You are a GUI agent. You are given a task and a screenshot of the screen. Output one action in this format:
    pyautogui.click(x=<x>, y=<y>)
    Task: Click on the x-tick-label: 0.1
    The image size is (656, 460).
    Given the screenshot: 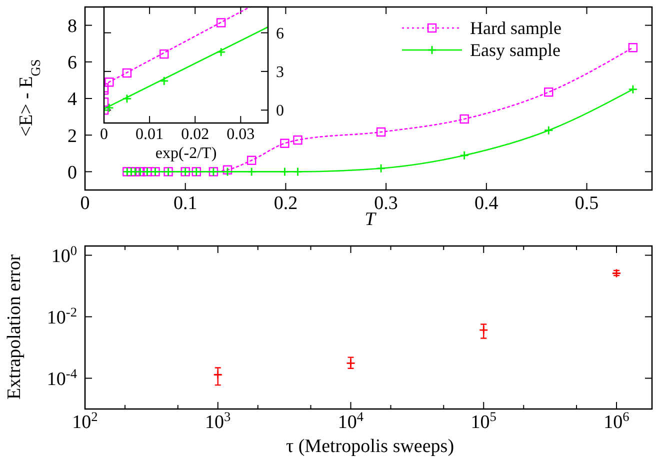 What is the action you would take?
    pyautogui.click(x=185, y=203)
    